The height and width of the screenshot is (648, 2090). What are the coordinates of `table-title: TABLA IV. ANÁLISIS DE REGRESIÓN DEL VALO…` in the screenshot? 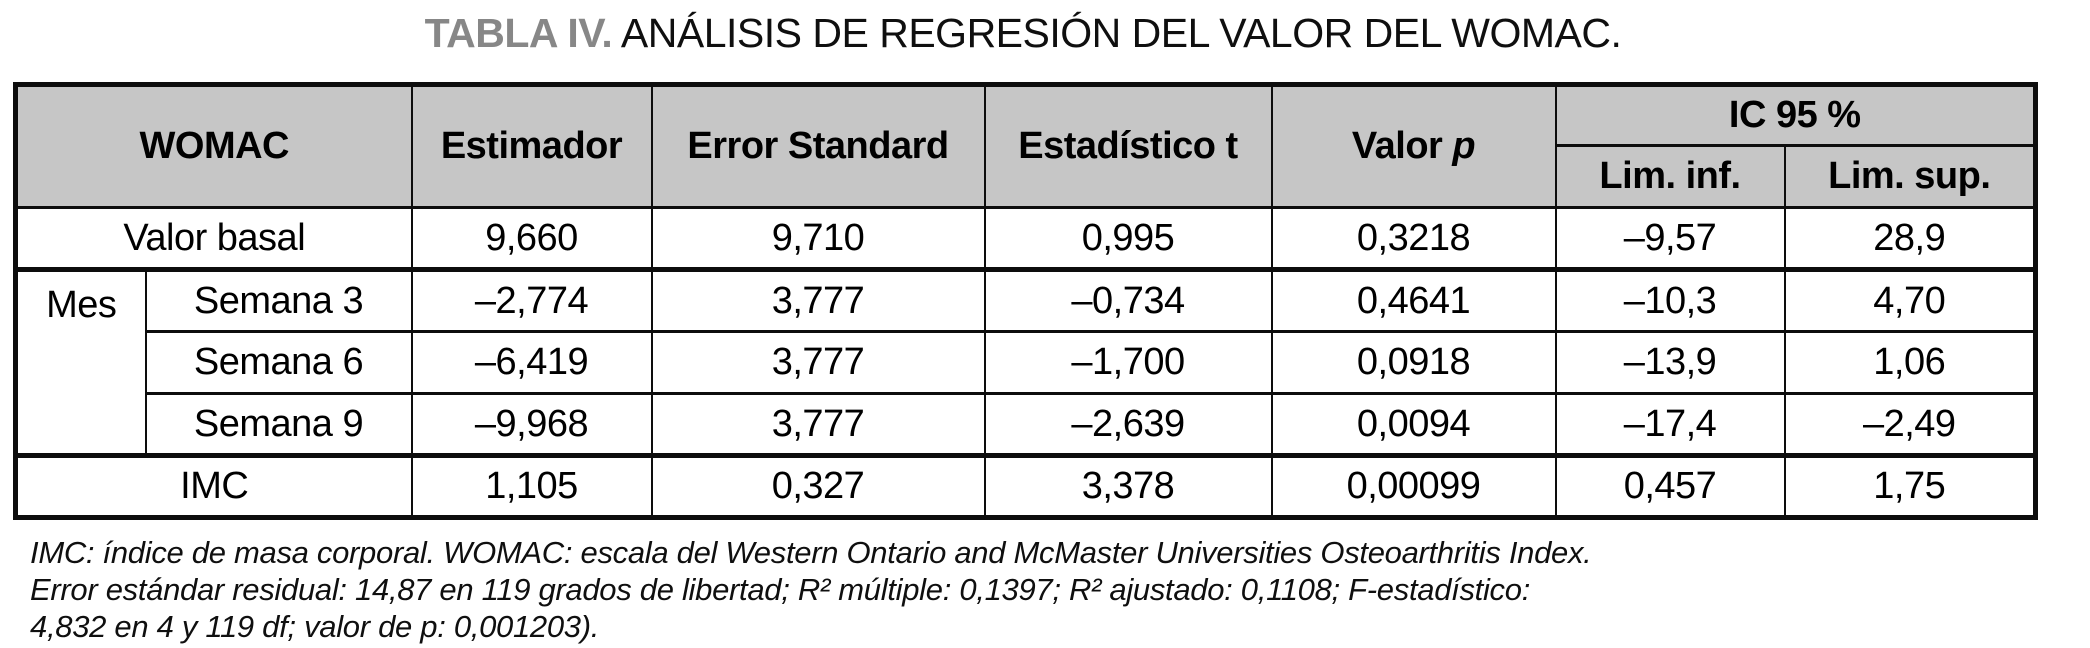 It's located at (1023, 33).